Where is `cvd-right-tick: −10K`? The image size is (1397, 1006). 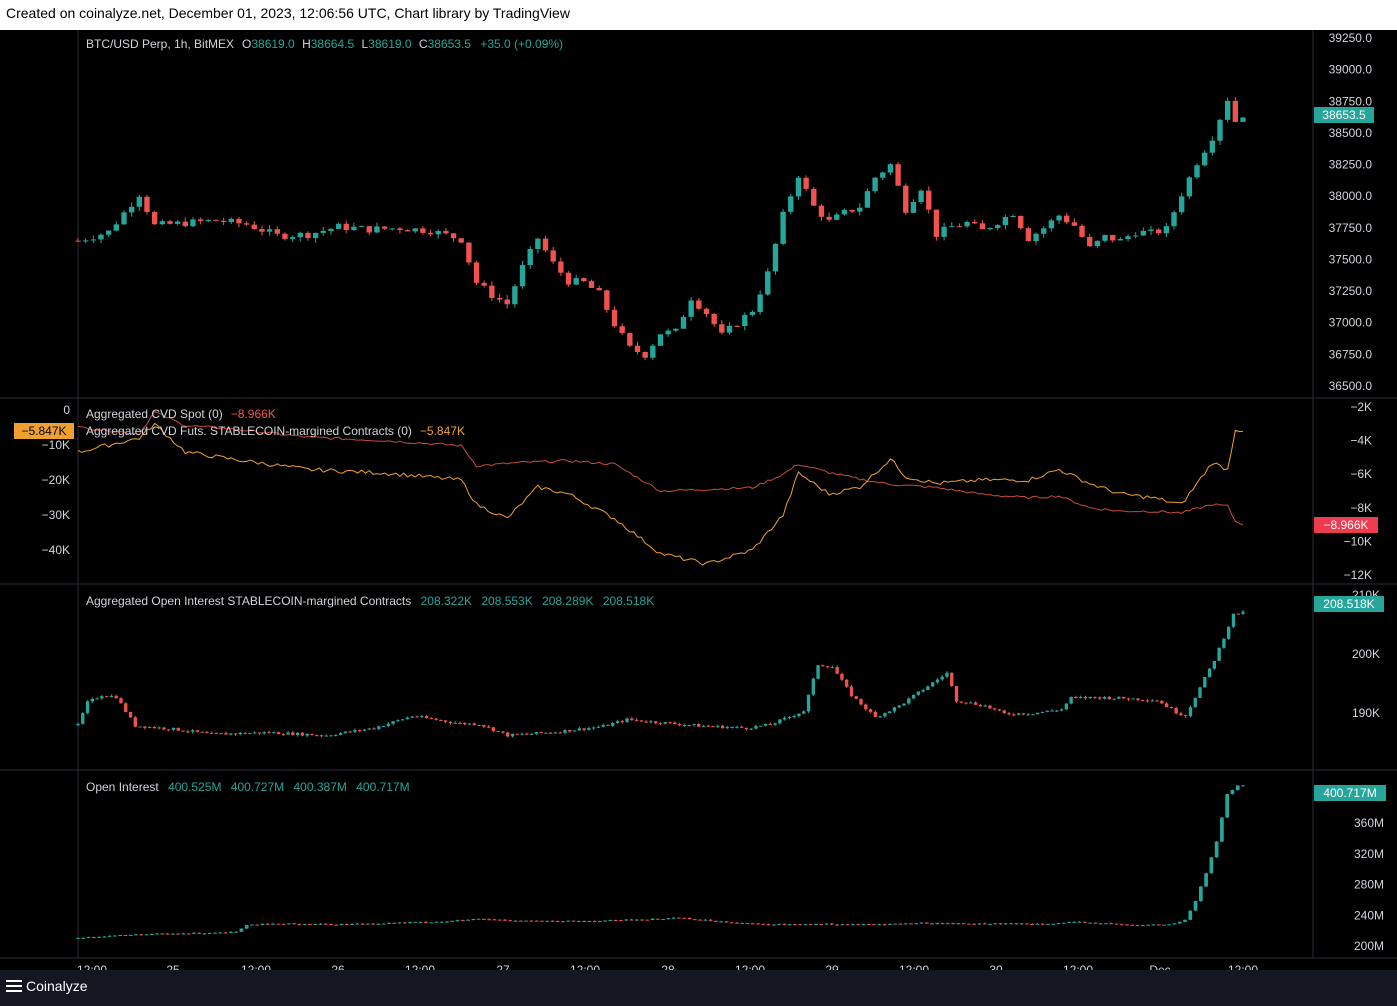
cvd-right-tick: −10K is located at coordinates (1358, 541).